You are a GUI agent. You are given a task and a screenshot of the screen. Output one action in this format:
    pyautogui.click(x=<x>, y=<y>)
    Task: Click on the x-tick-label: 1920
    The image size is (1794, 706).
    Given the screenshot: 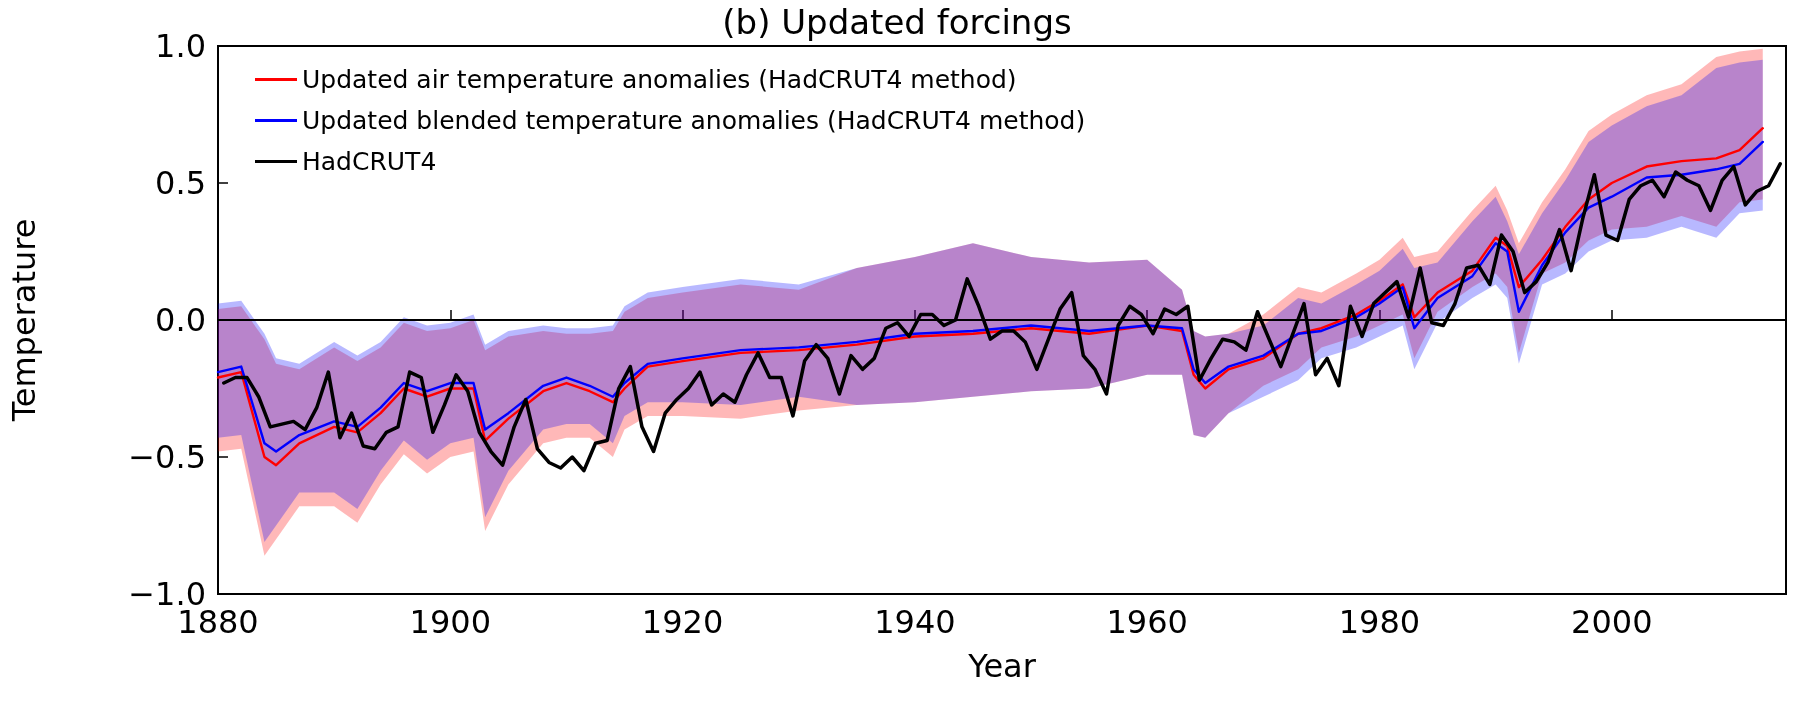 What is the action you would take?
    pyautogui.click(x=682, y=622)
    